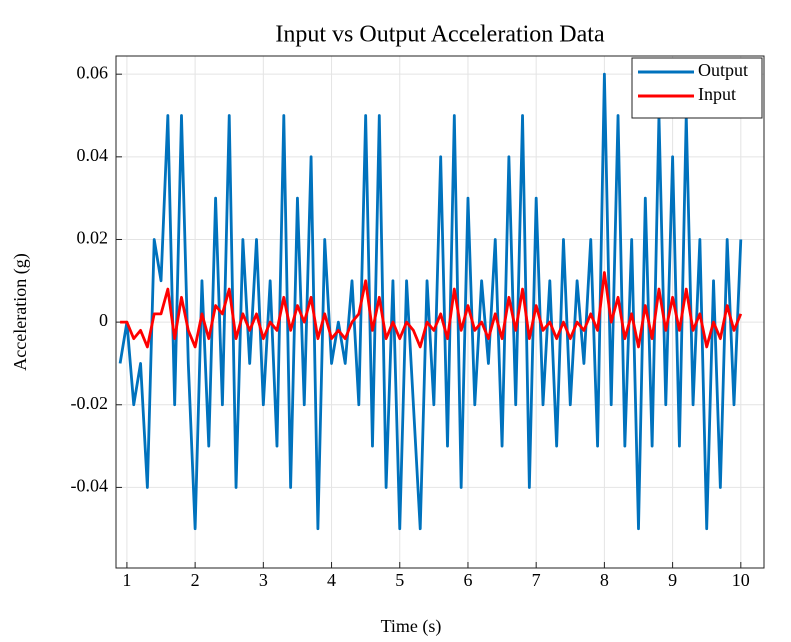 The width and height of the screenshot is (791, 642). Describe the element at coordinates (604, 580) in the screenshot. I see `x-tick-label: 8` at that location.